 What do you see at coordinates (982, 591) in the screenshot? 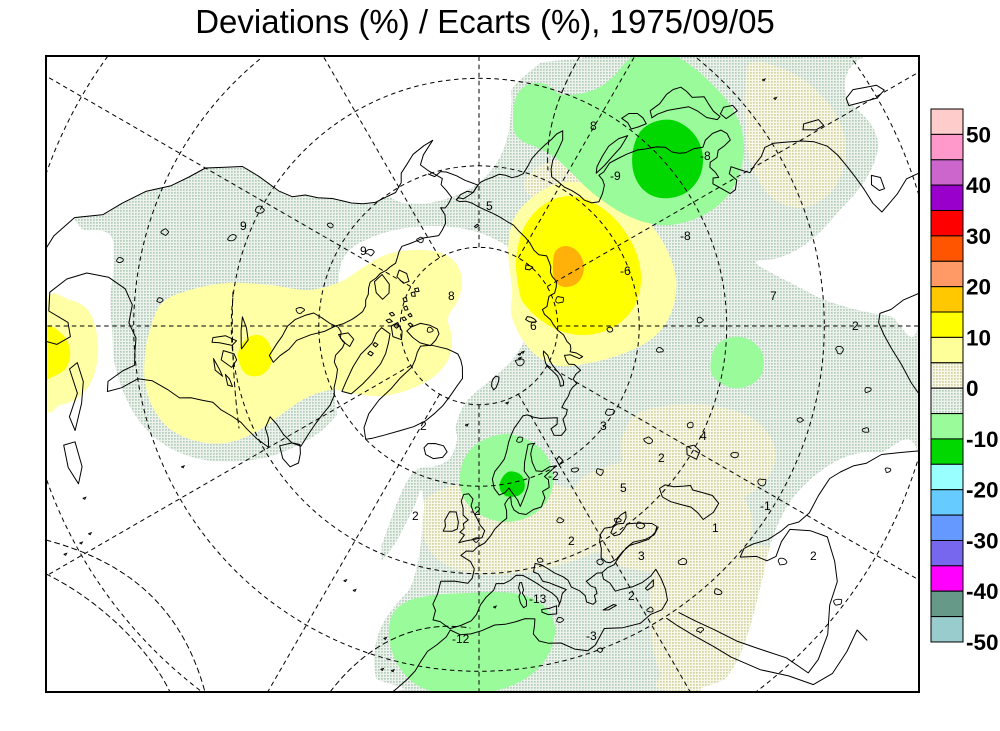
I see `svg-text: -40` at bounding box center [982, 591].